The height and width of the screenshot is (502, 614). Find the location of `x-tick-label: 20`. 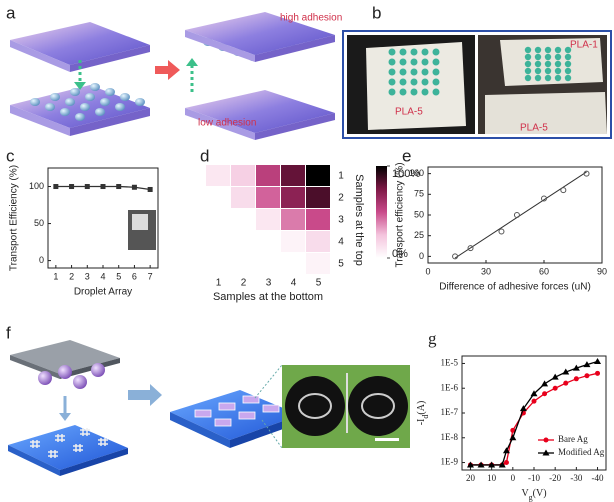

x-tick-label: 20 is located at coordinates (471, 478).